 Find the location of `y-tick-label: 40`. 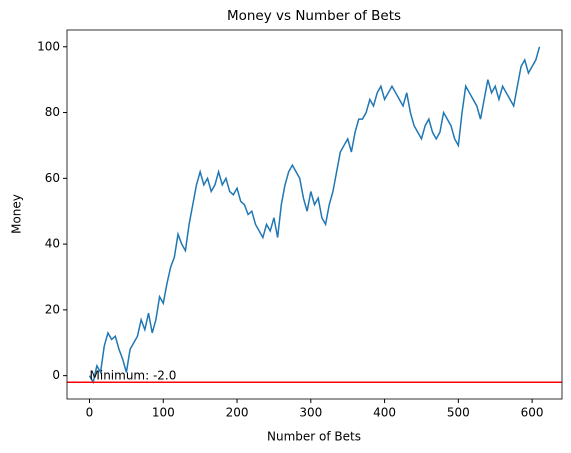

y-tick-label: 40 is located at coordinates (52, 244).